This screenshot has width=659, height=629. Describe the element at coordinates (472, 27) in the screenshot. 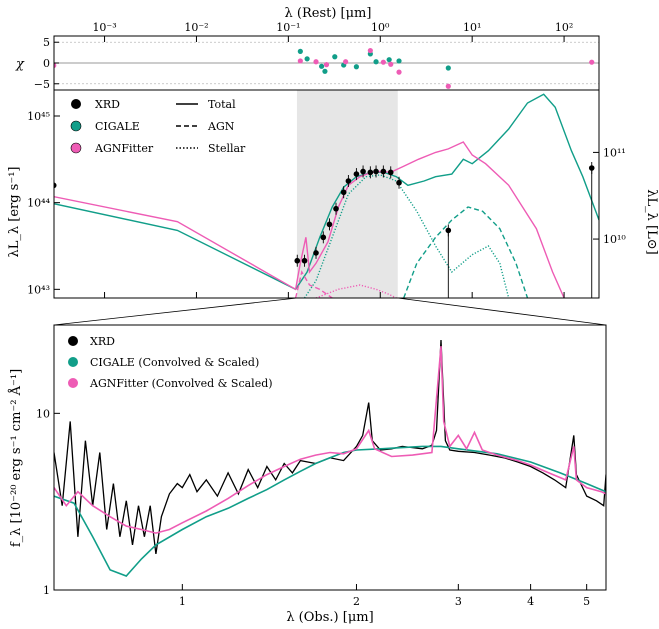

I see `top-axis-tick-label: 10¹` at that location.